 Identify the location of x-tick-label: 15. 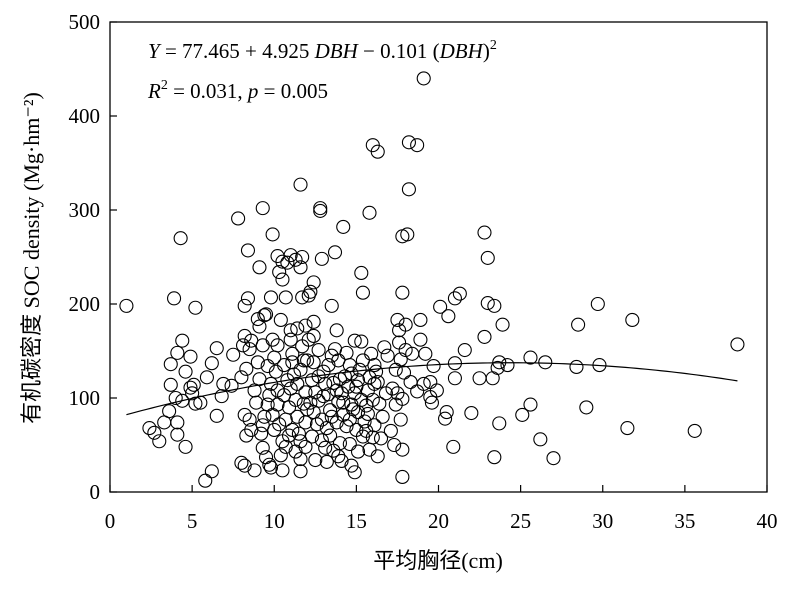
(356, 521).